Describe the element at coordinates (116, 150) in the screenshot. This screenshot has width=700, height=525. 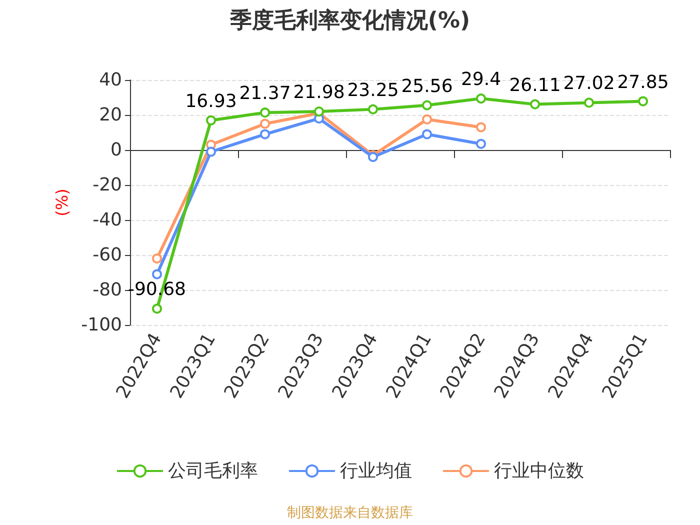
I see `y-tick-label: 0` at that location.